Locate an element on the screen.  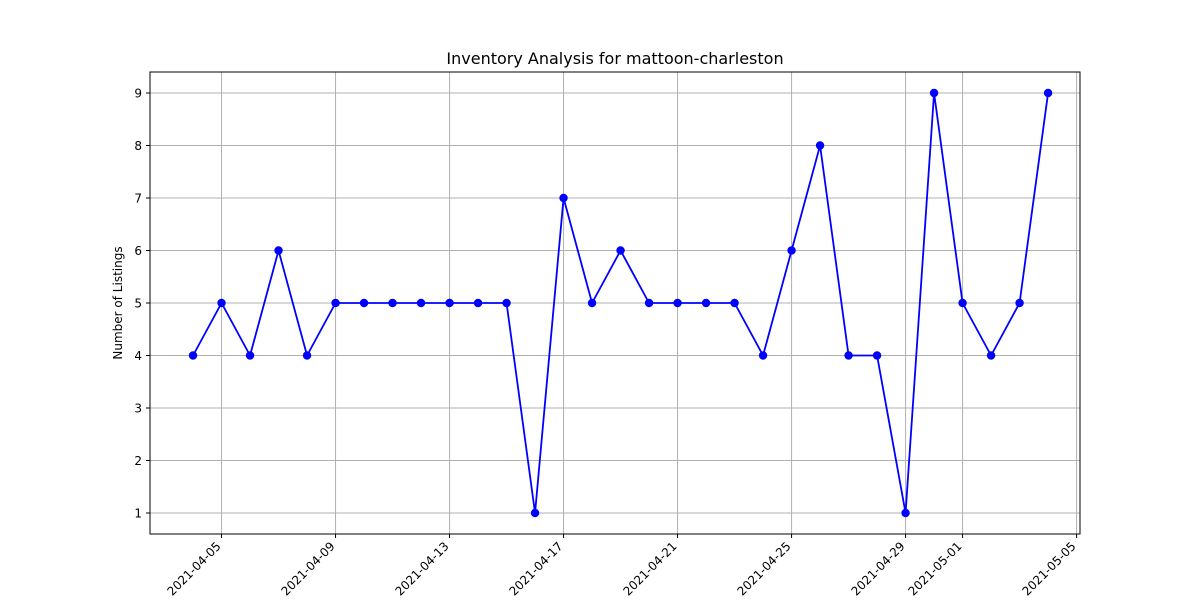
y-tick-label: 3 is located at coordinates (138, 409).